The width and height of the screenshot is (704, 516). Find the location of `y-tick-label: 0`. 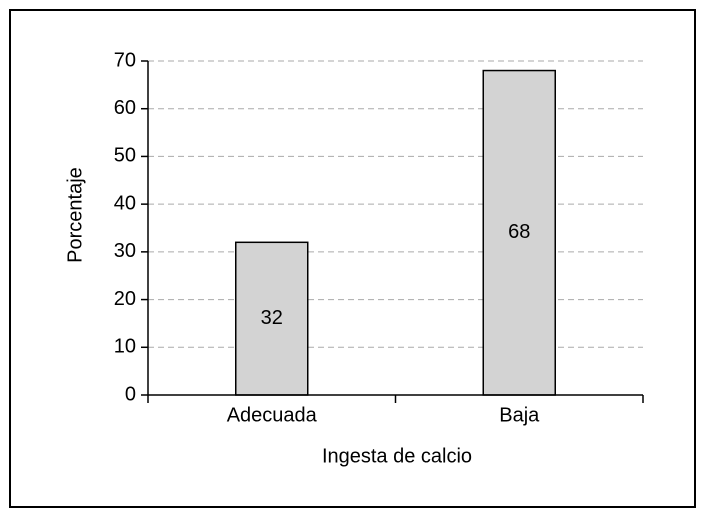

y-tick-label: 0 is located at coordinates (130, 394).